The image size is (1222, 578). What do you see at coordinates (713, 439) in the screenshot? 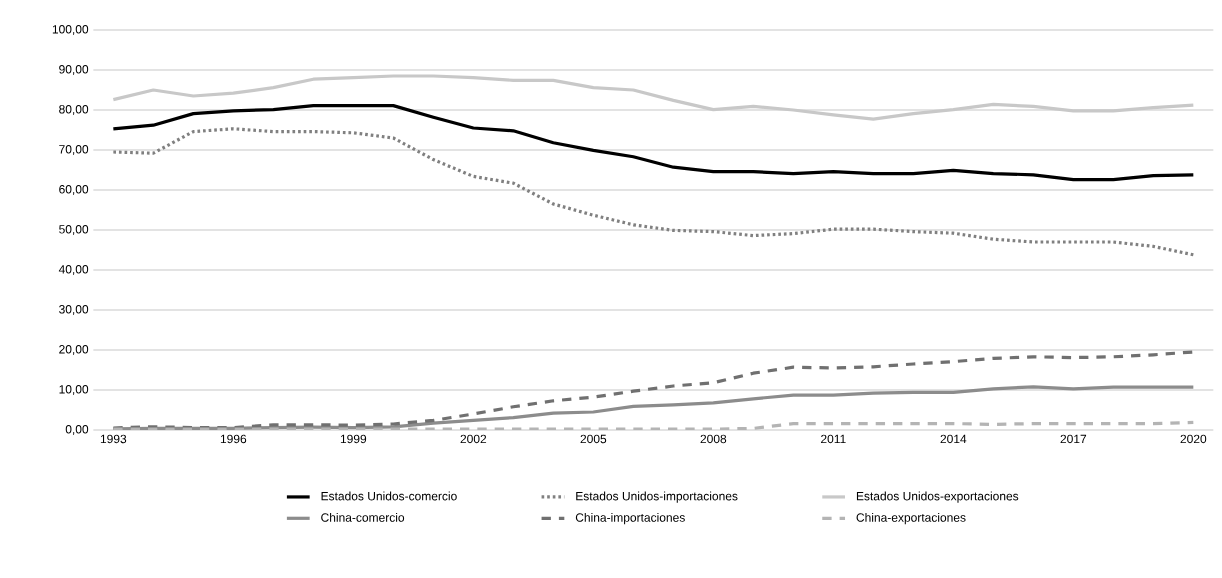
I see `x-tick-label: 2008` at bounding box center [713, 439].